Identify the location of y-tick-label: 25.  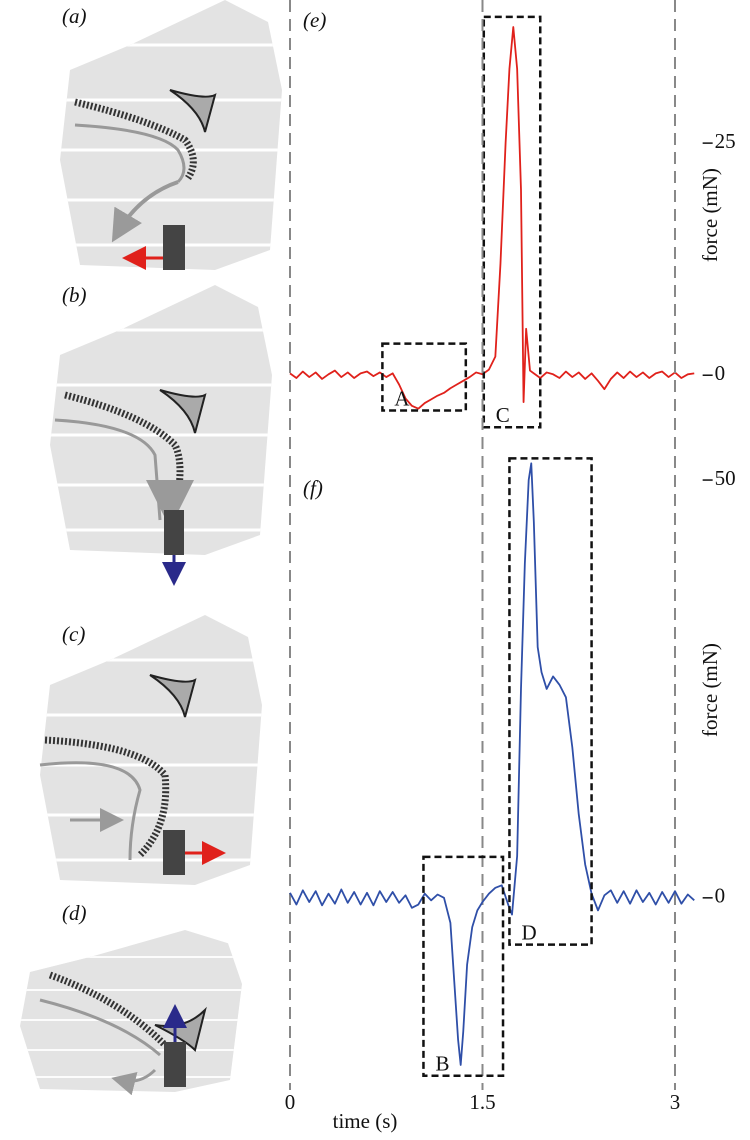
(725, 141).